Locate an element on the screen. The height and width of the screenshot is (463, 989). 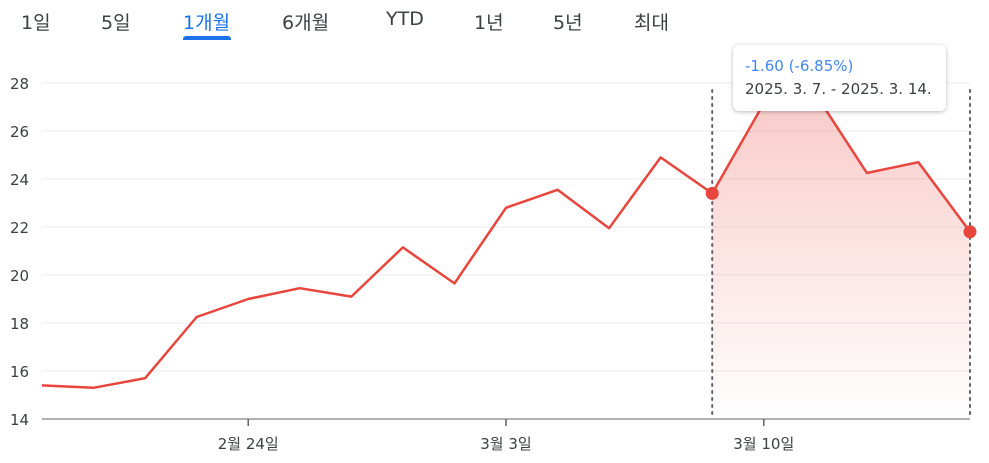
tab-1m: 1개월 is located at coordinates (207, 23).